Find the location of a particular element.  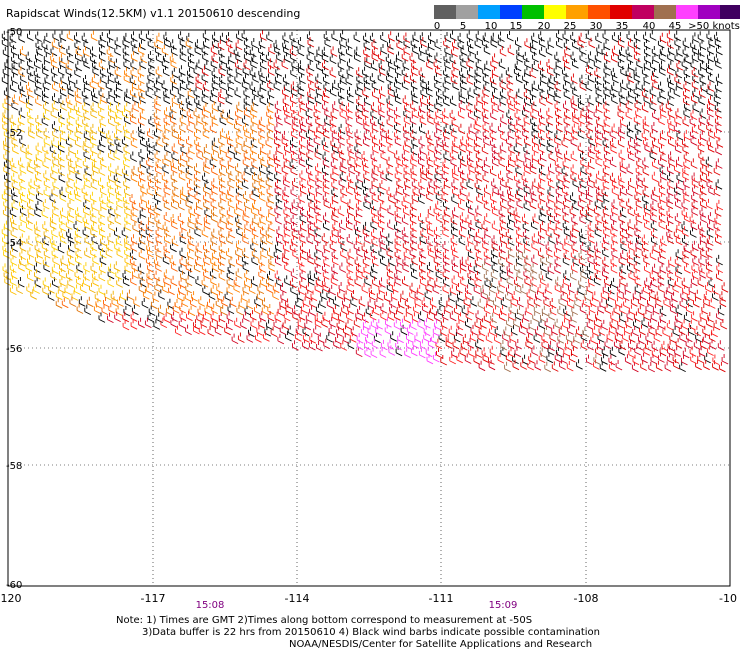

lat-label: -58 is located at coordinates (14, 466).